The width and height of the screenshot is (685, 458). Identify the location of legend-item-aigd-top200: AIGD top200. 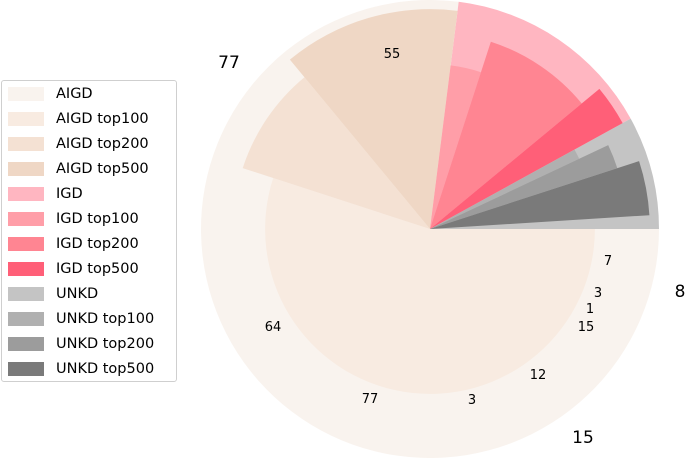
(78, 143).